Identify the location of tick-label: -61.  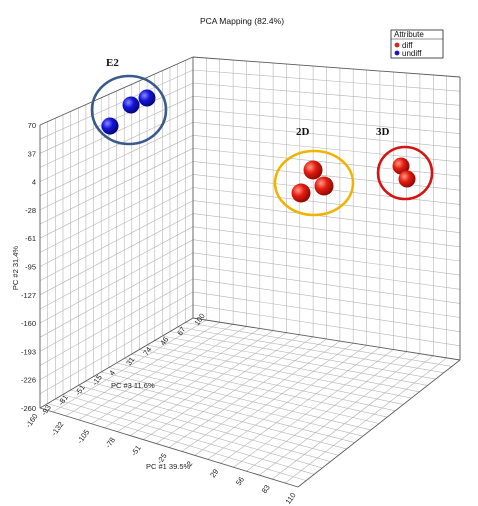
(30, 238).